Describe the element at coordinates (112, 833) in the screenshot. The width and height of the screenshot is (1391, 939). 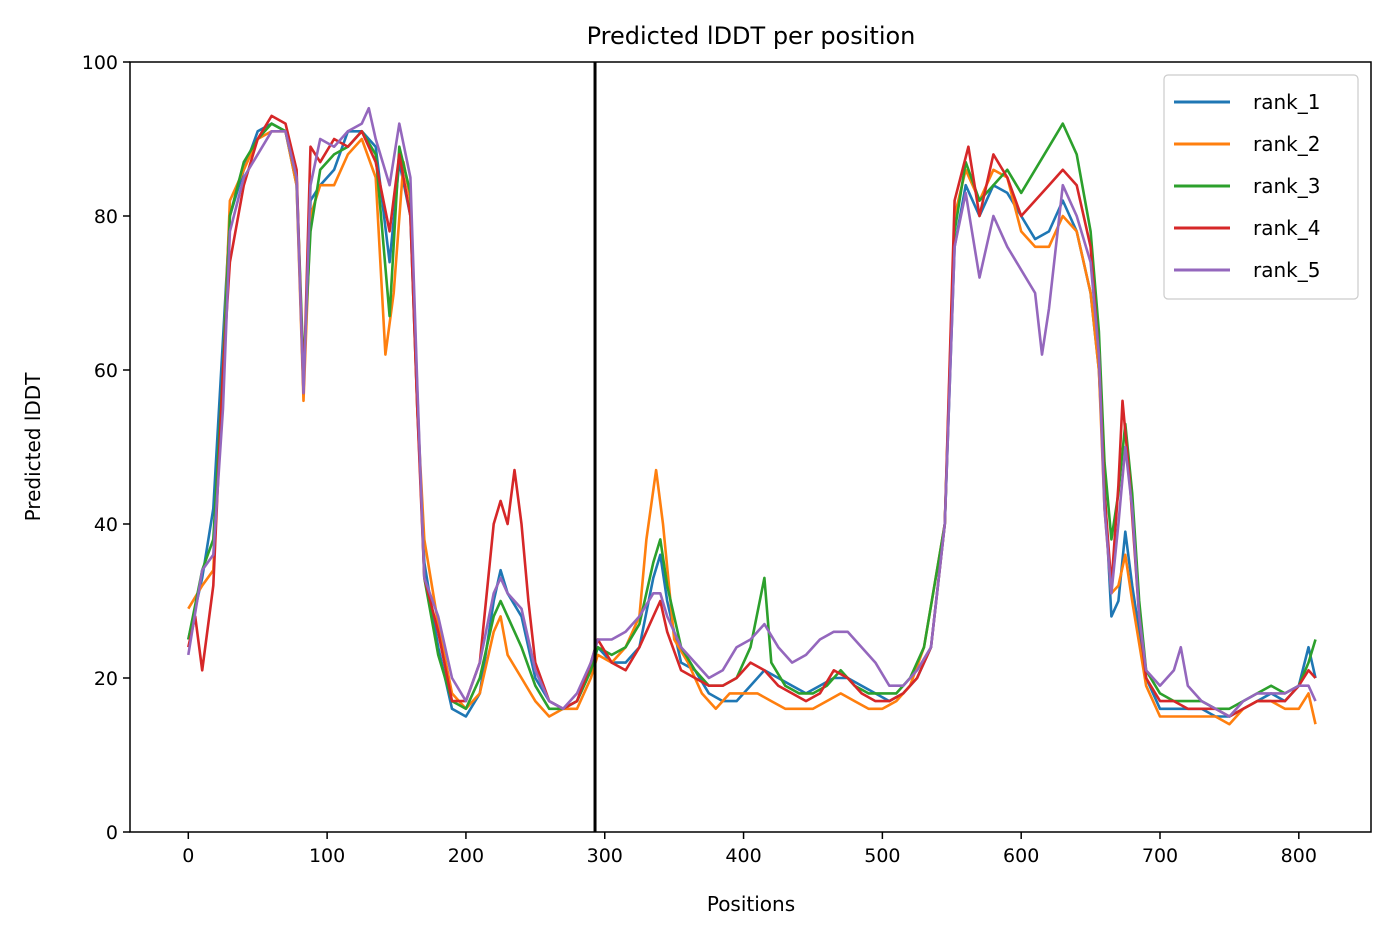
I see `y-tick-label: 0` at that location.